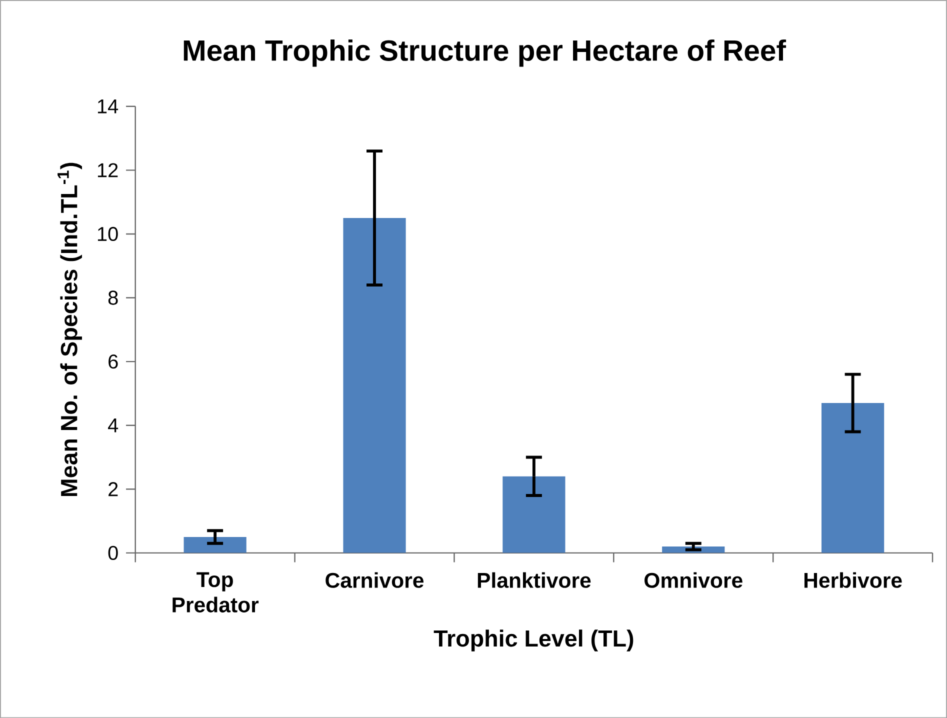 This screenshot has width=947, height=718. What do you see at coordinates (853, 580) in the screenshot?
I see `x-tick-label: Herbivore` at bounding box center [853, 580].